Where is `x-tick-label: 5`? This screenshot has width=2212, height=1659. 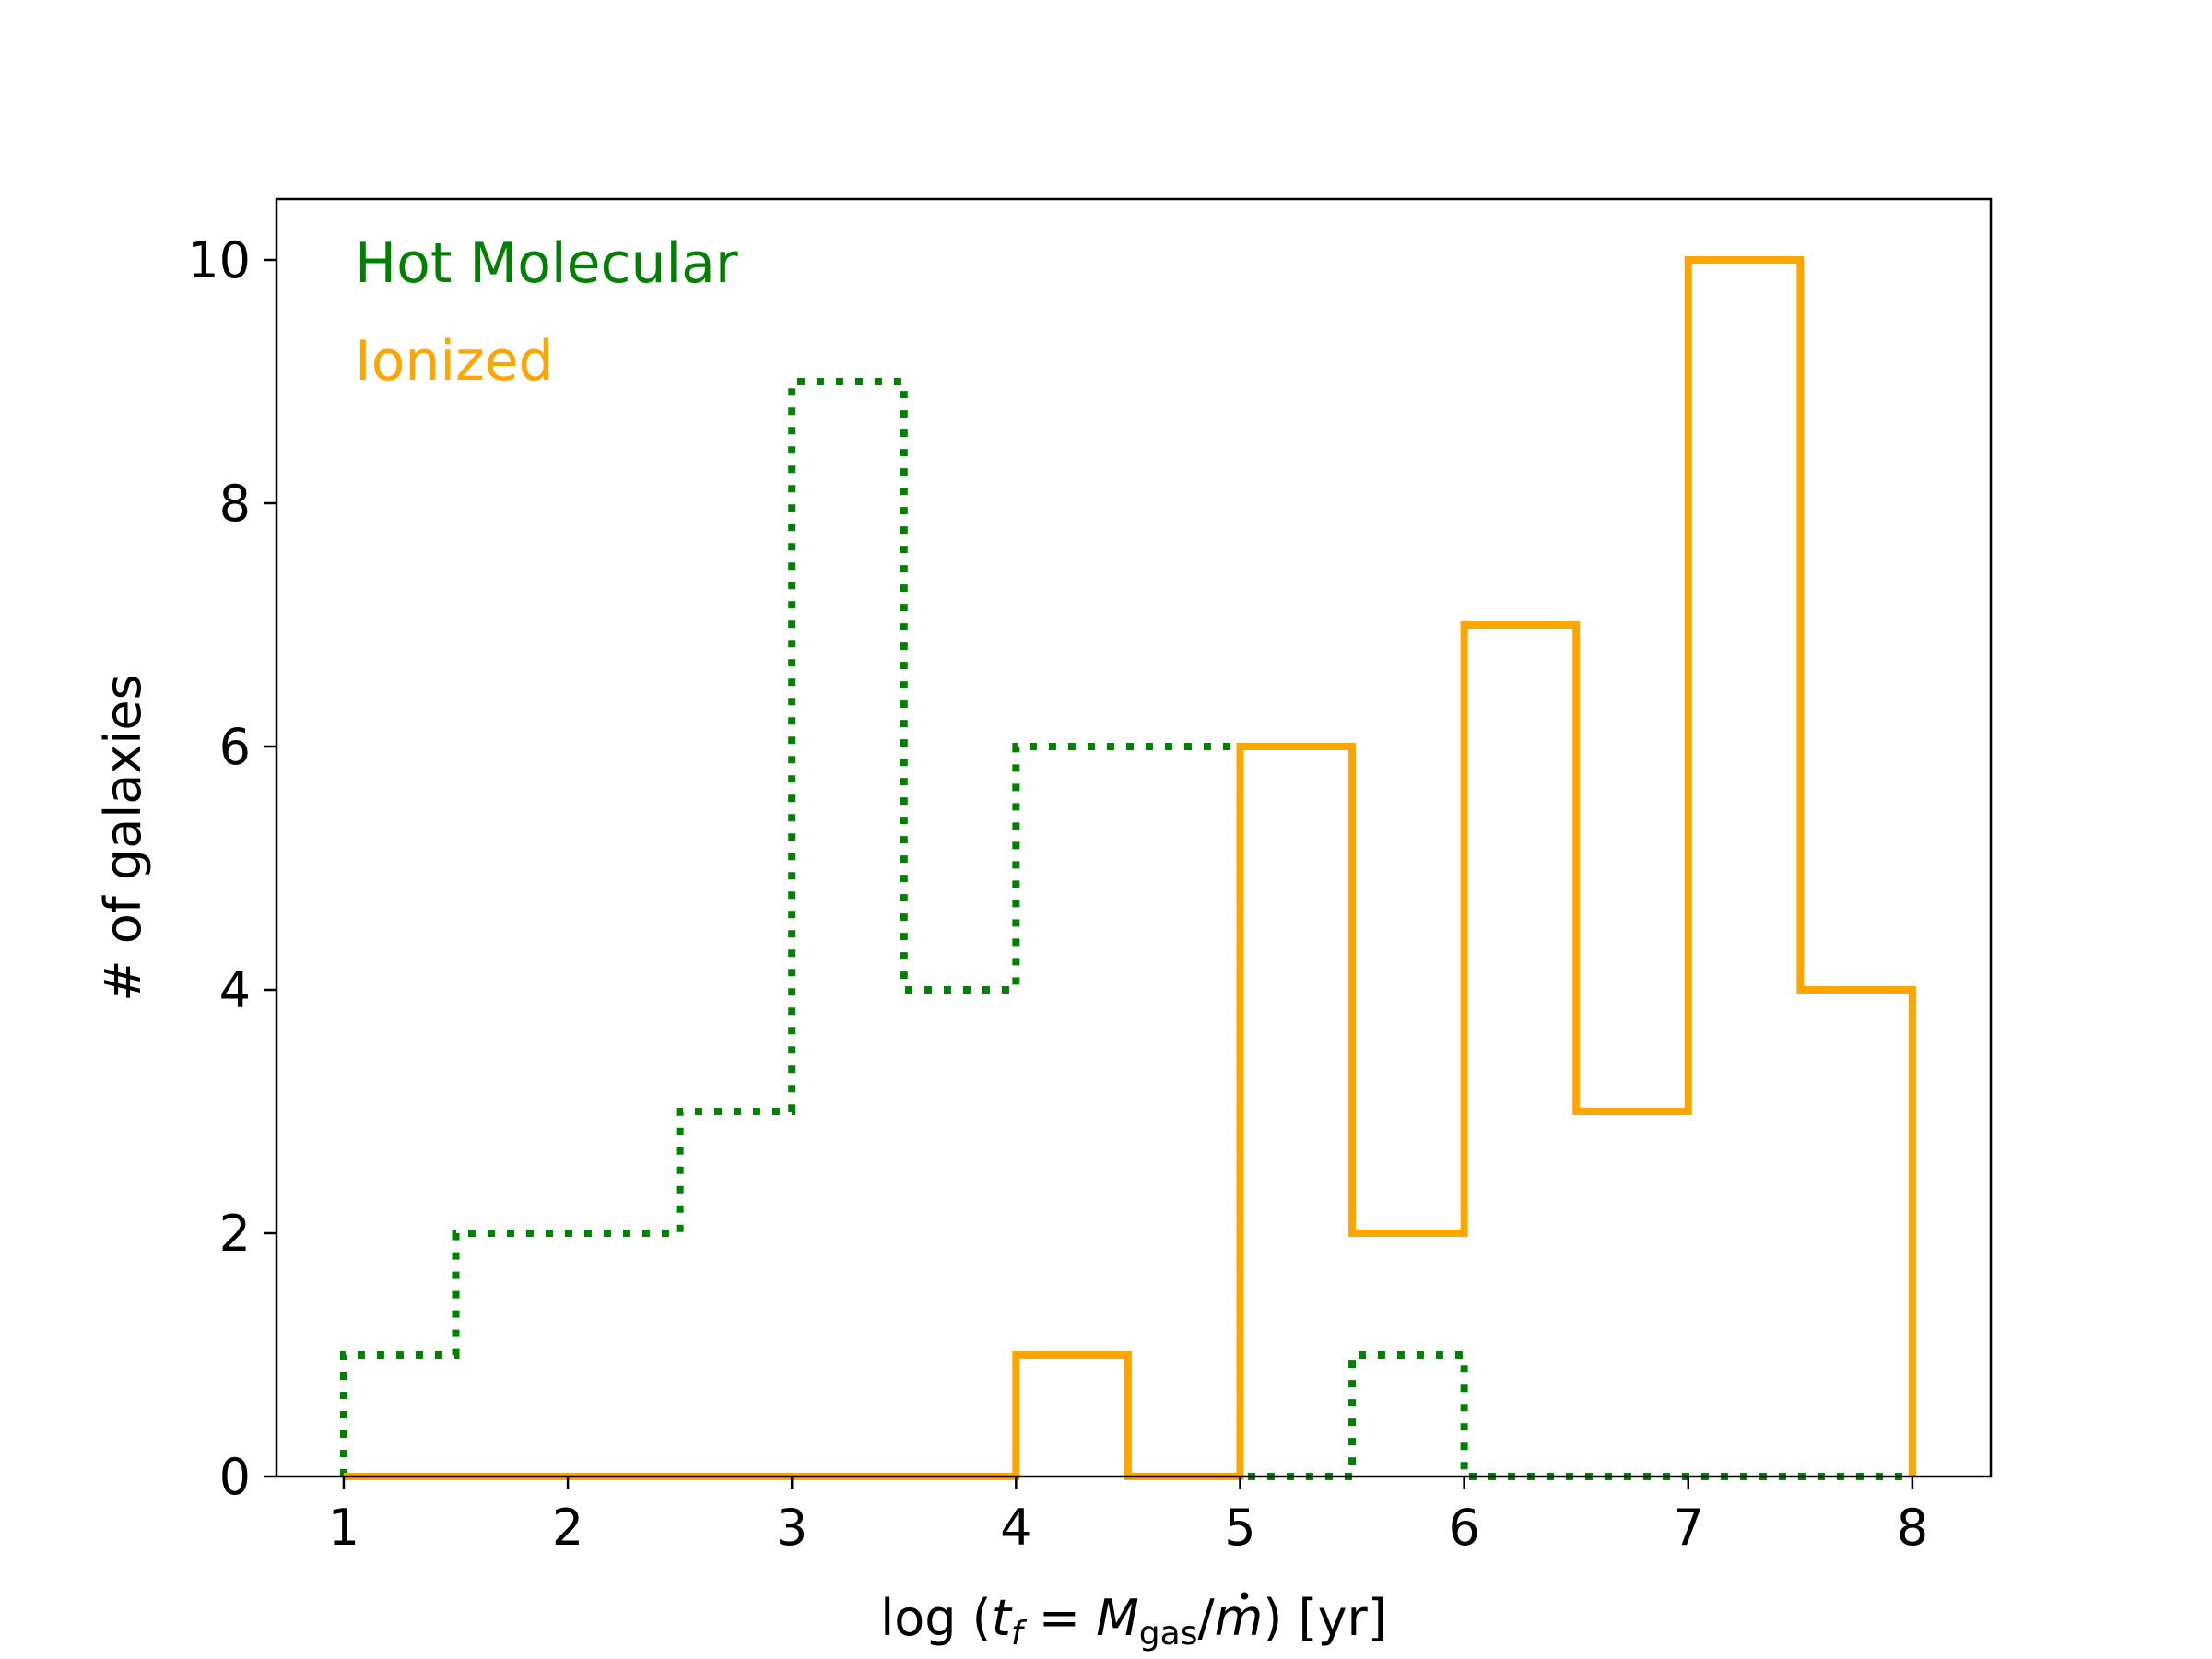 x-tick-label: 5 is located at coordinates (1239, 1528).